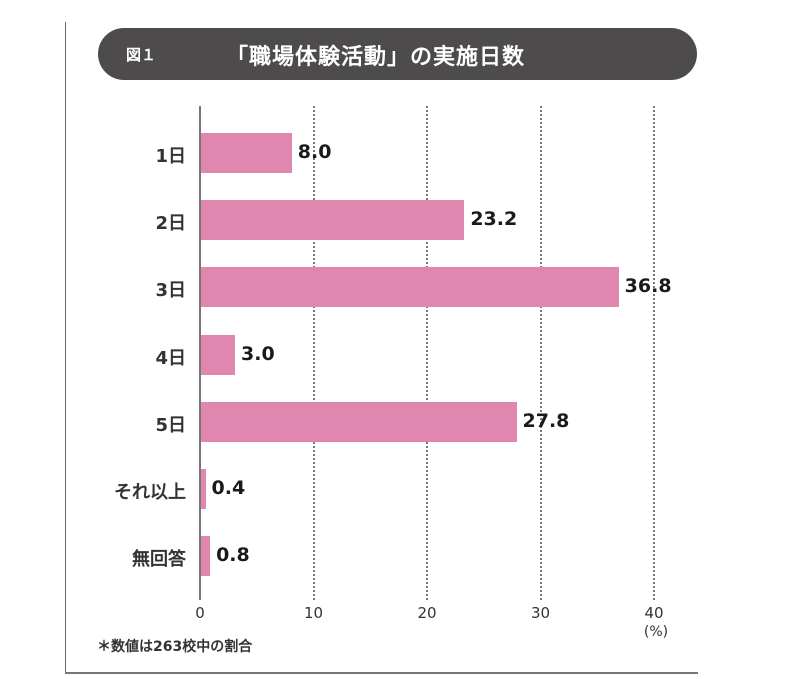 The image size is (800, 679). What do you see at coordinates (656, 632) in the screenshot?
I see `x-axis-unit: (%)` at bounding box center [656, 632].